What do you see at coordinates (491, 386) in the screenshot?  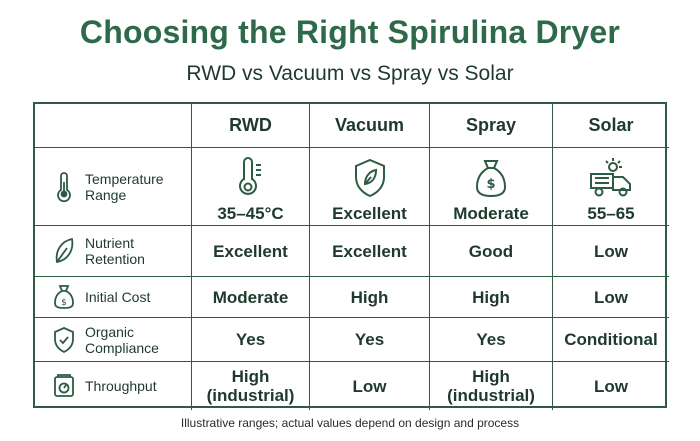 I see `cell-spray-throughput: High (industrial)` at bounding box center [491, 386].